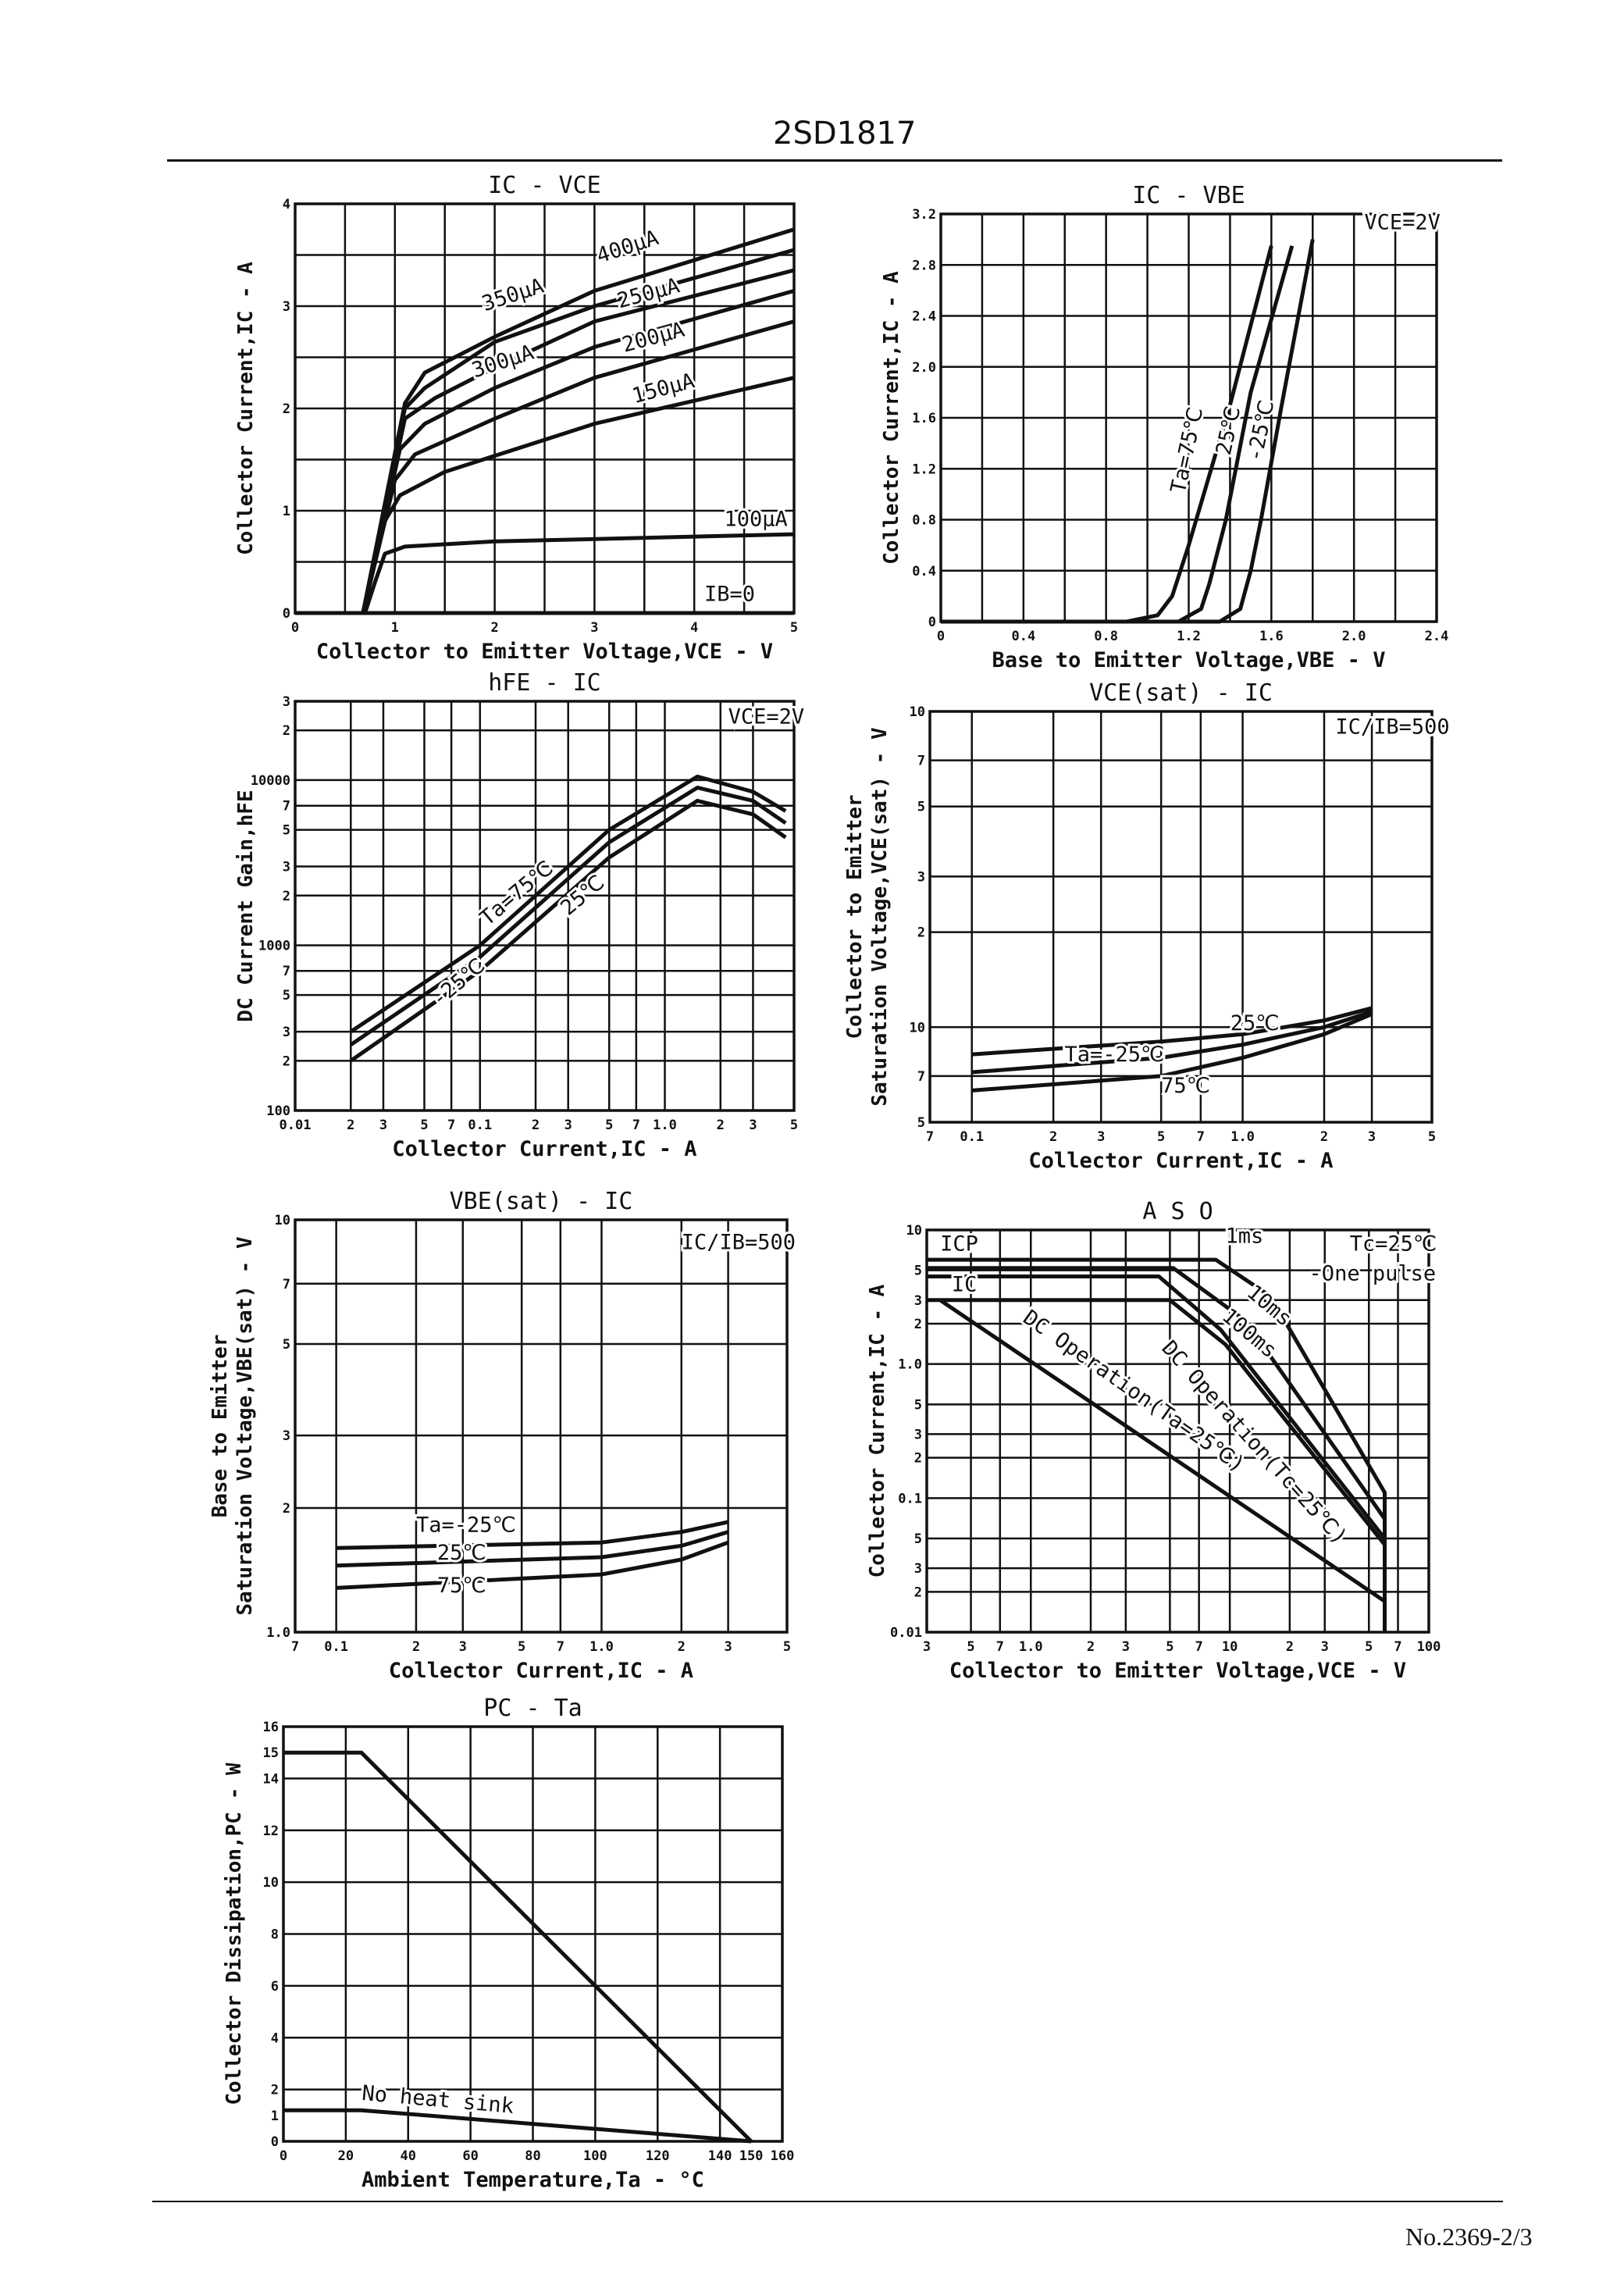 This screenshot has width=1624, height=2278. I want to click on y-tick-label: 0.8, so click(924, 521).